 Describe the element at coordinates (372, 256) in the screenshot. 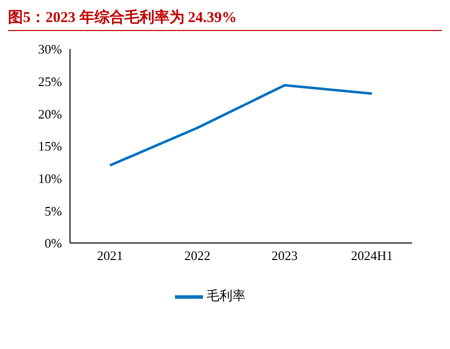

I see `x-tick-label: 2024H1` at that location.